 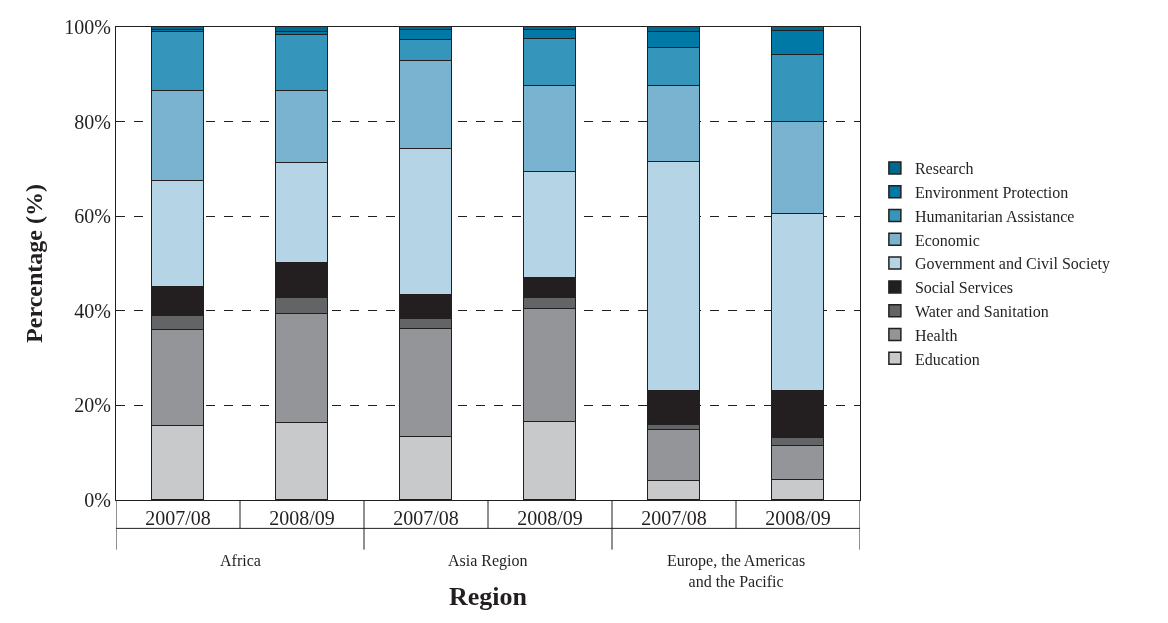 I want to click on legend-label: Government and Civil Society, so click(x=1012, y=264).